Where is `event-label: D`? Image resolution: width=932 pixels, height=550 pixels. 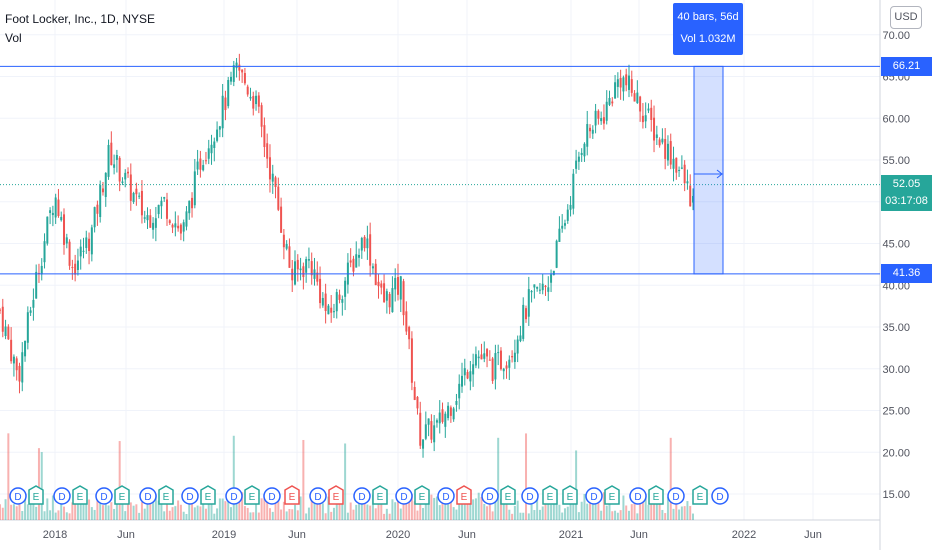 event-label: D is located at coordinates (61, 497).